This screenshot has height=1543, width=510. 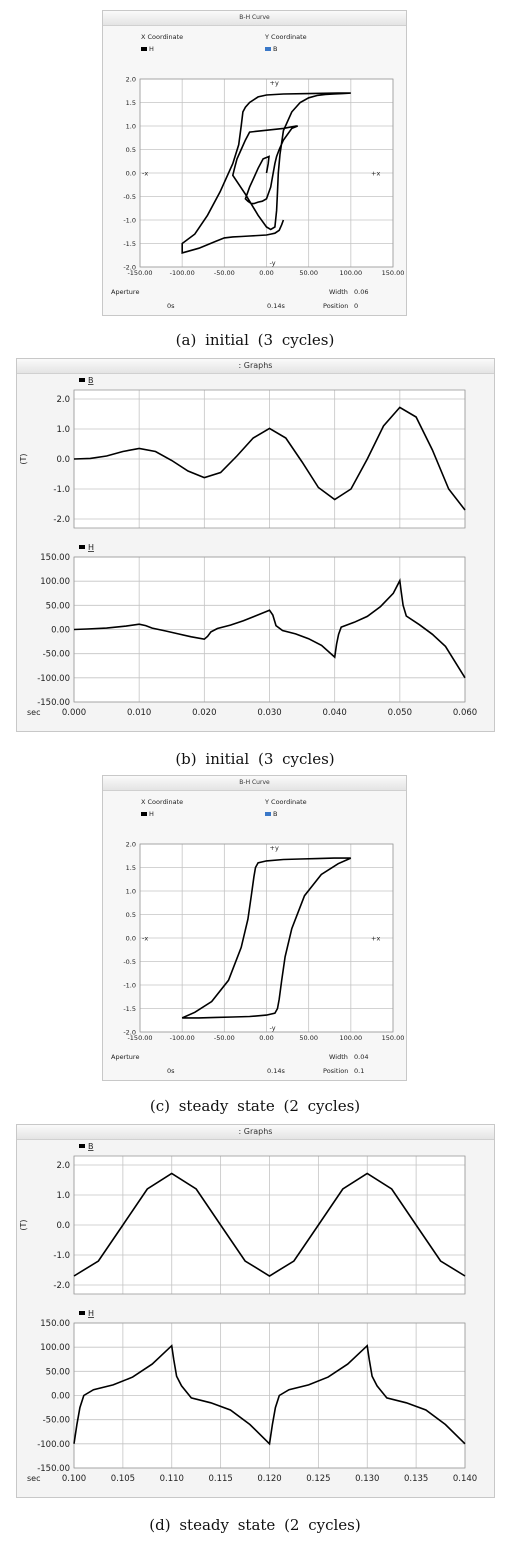 I want to click on y-tick-label: 1.5, so click(x=131, y=103).